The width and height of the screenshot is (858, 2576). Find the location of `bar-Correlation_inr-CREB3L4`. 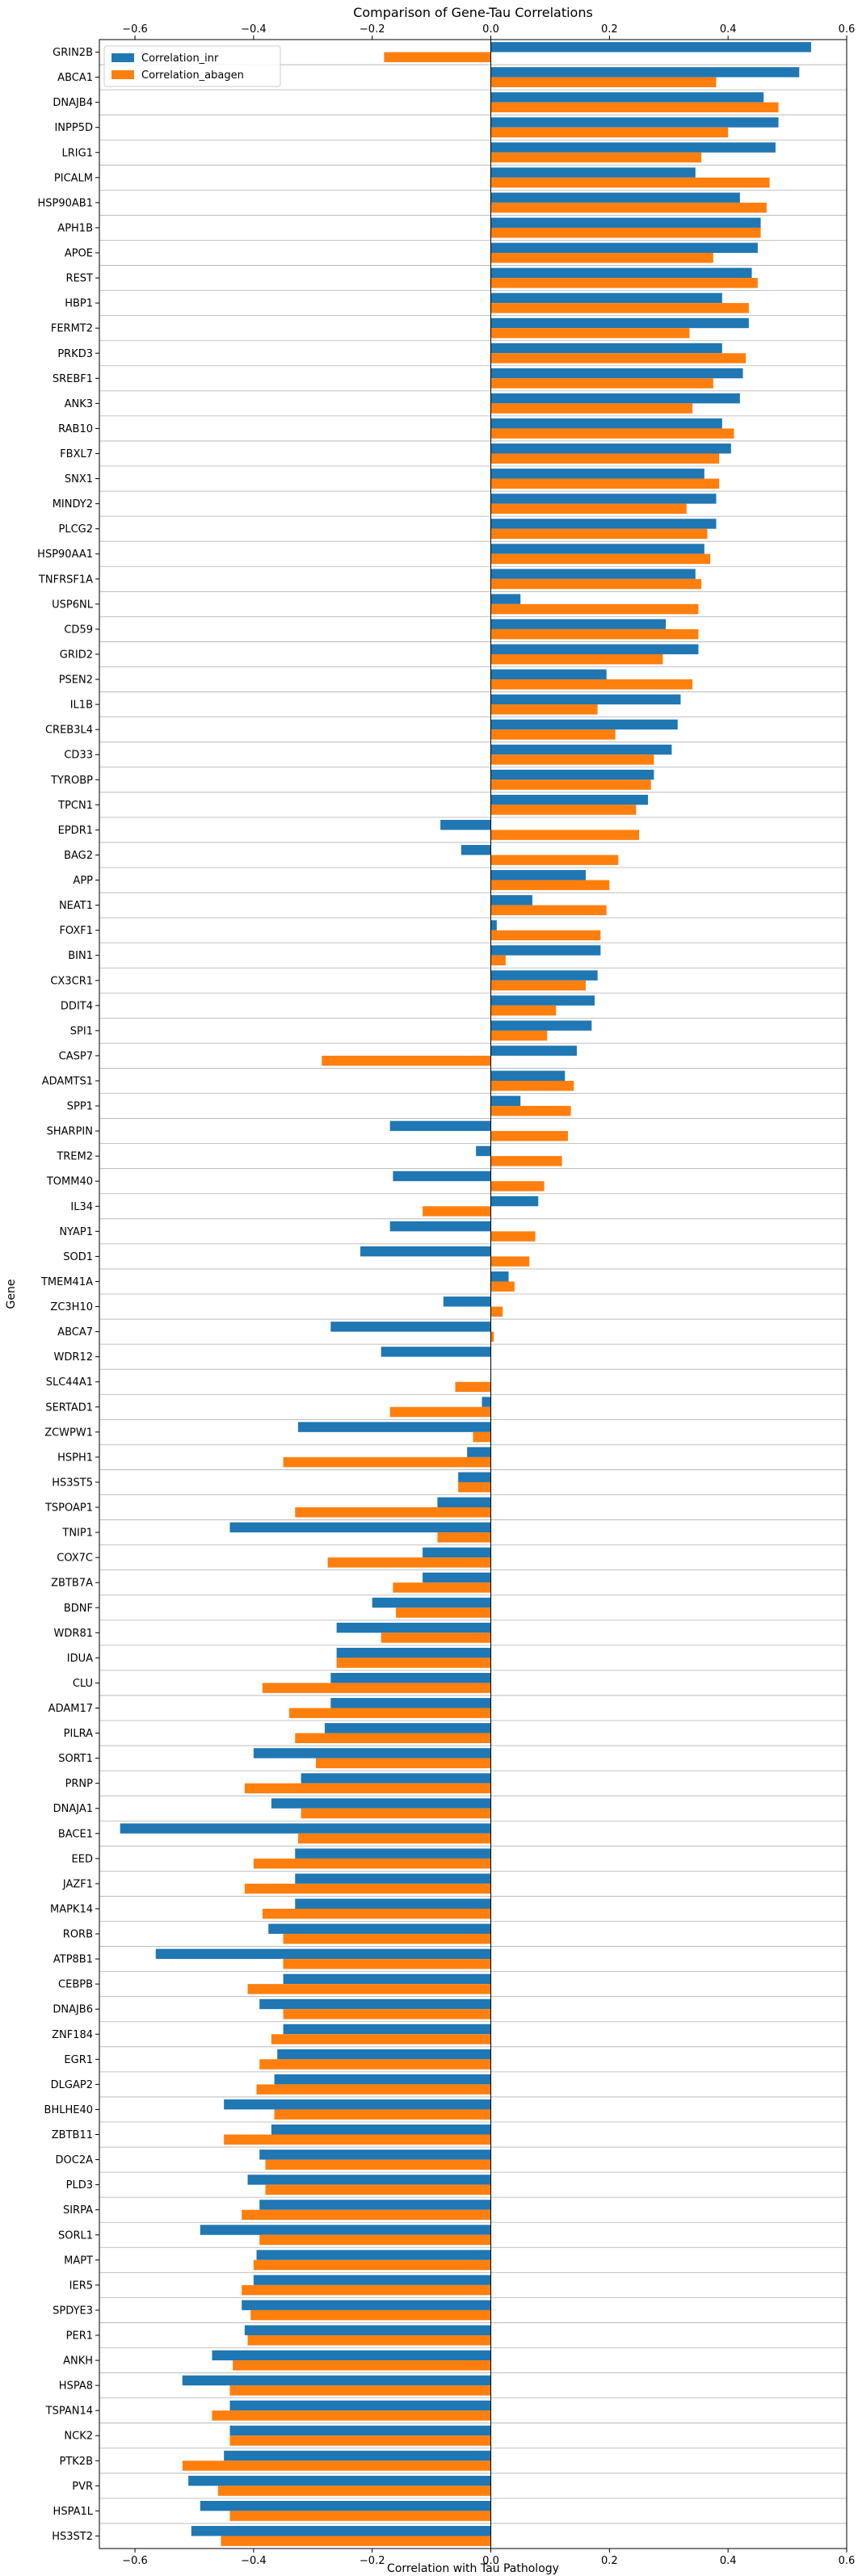

bar-Correlation_inr-CREB3L4 is located at coordinates (584, 725).